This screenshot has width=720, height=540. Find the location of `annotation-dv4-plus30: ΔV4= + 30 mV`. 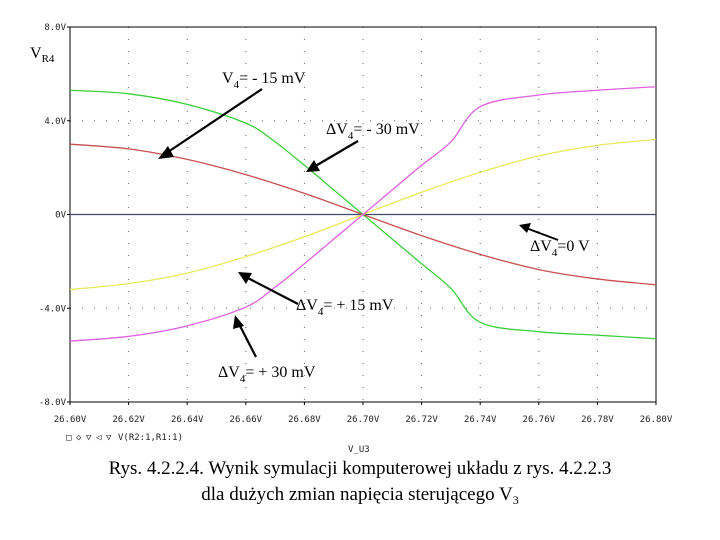

annotation-dv4-plus30: ΔV4= + 30 mV is located at coordinates (267, 350).